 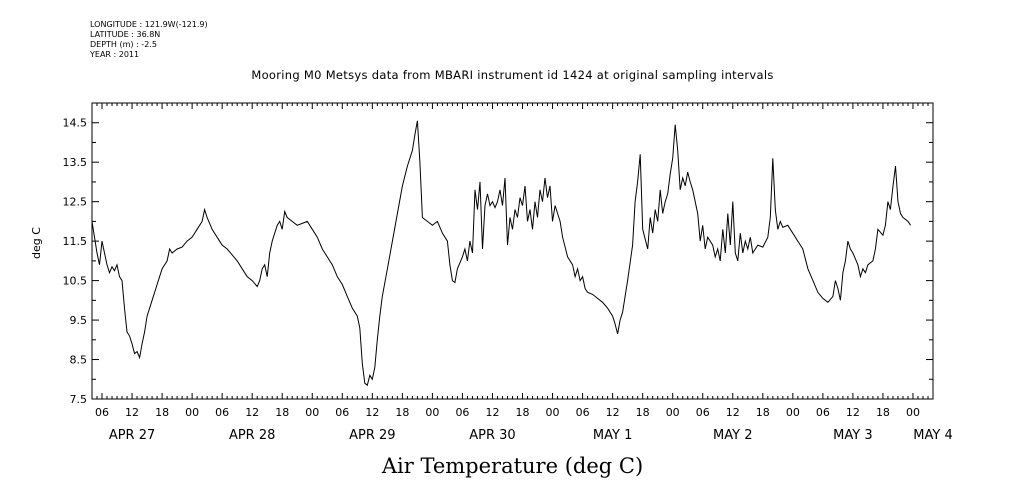 What do you see at coordinates (123, 44) in the screenshot?
I see `depth-text: DEPTH (m) : -2.5` at bounding box center [123, 44].